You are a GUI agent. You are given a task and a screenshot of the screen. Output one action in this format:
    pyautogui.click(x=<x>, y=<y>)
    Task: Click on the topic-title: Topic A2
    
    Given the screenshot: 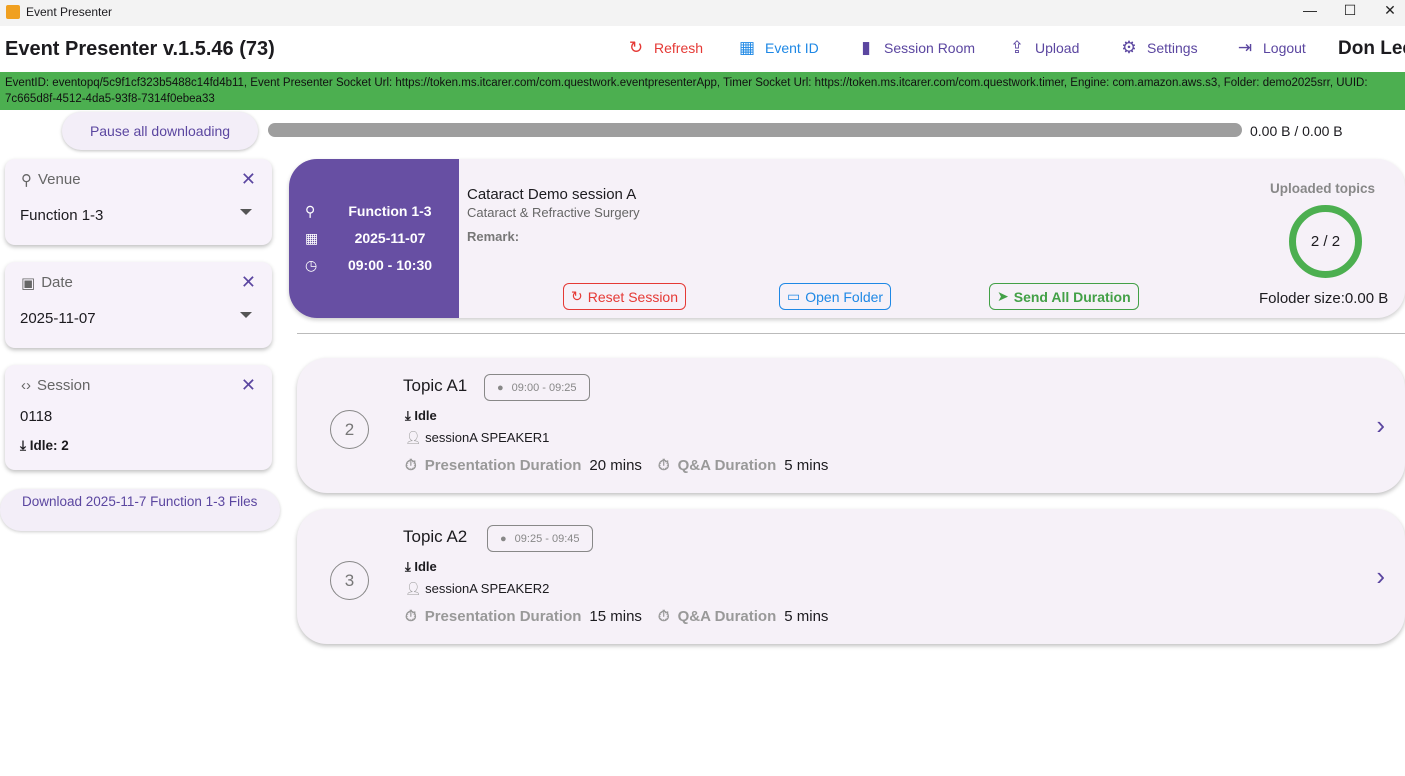 What is the action you would take?
    pyautogui.click(x=435, y=536)
    